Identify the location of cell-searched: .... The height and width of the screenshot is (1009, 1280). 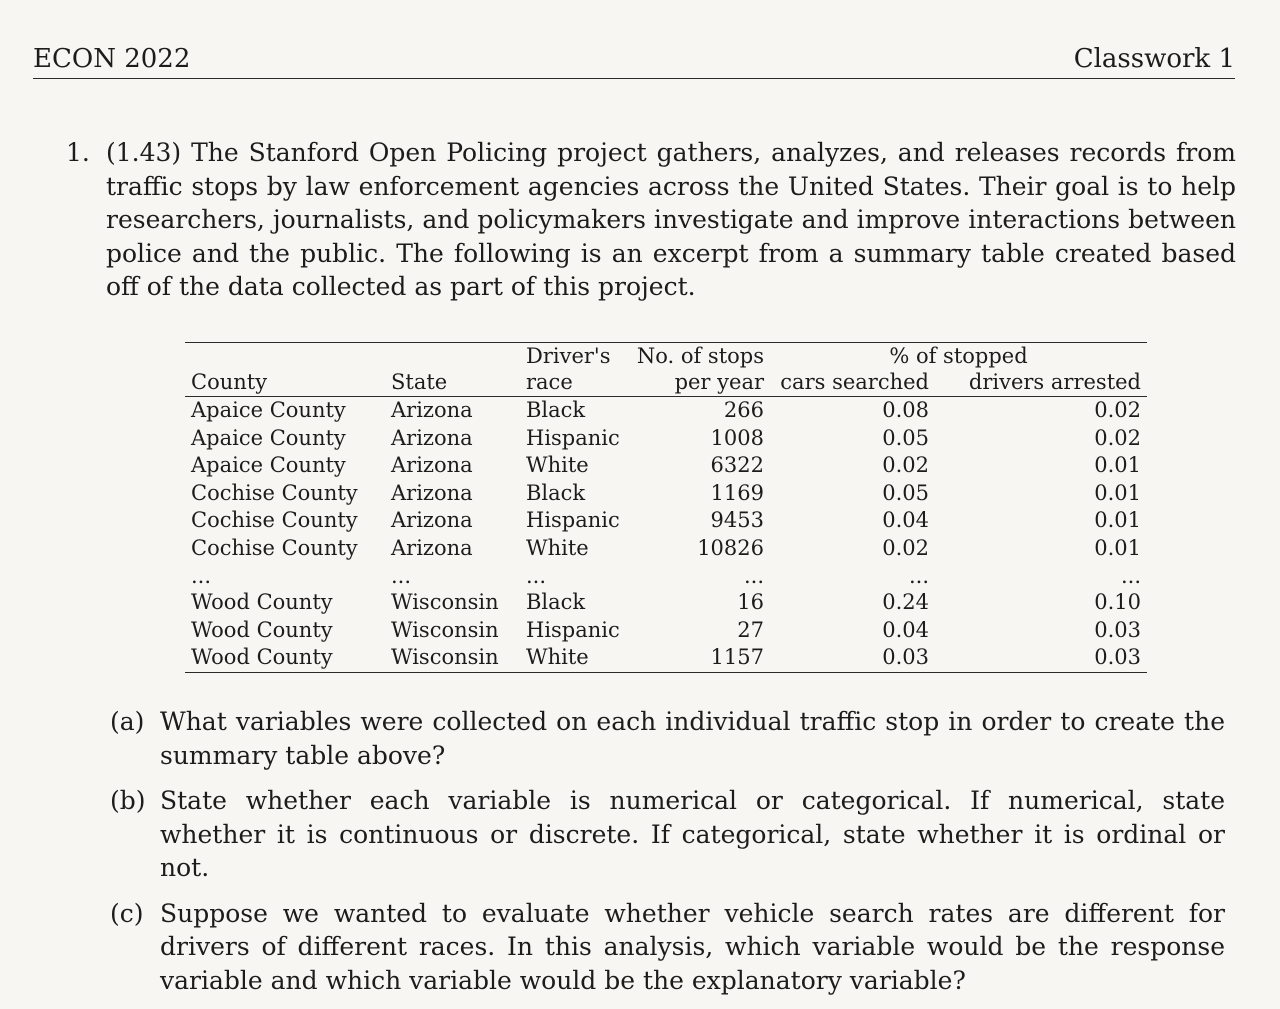
(918, 575).